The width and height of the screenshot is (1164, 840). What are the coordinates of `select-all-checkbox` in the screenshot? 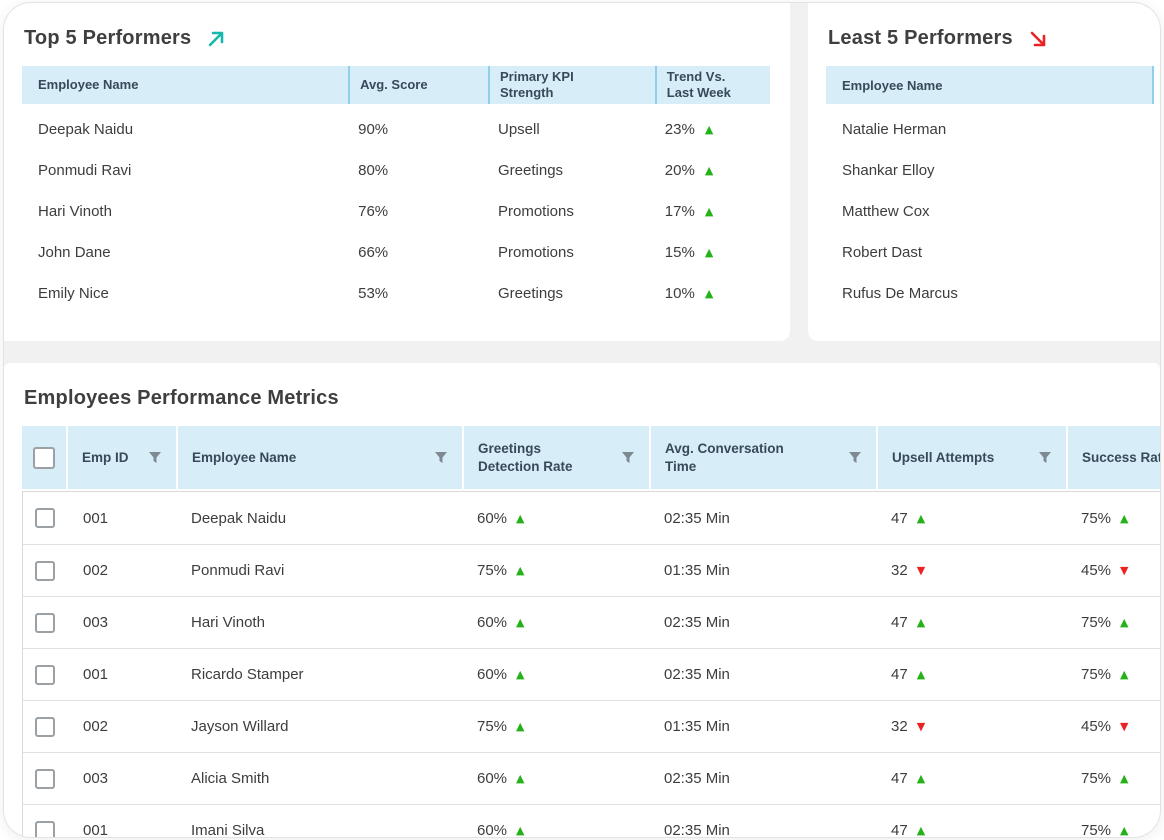 It's located at (44, 457).